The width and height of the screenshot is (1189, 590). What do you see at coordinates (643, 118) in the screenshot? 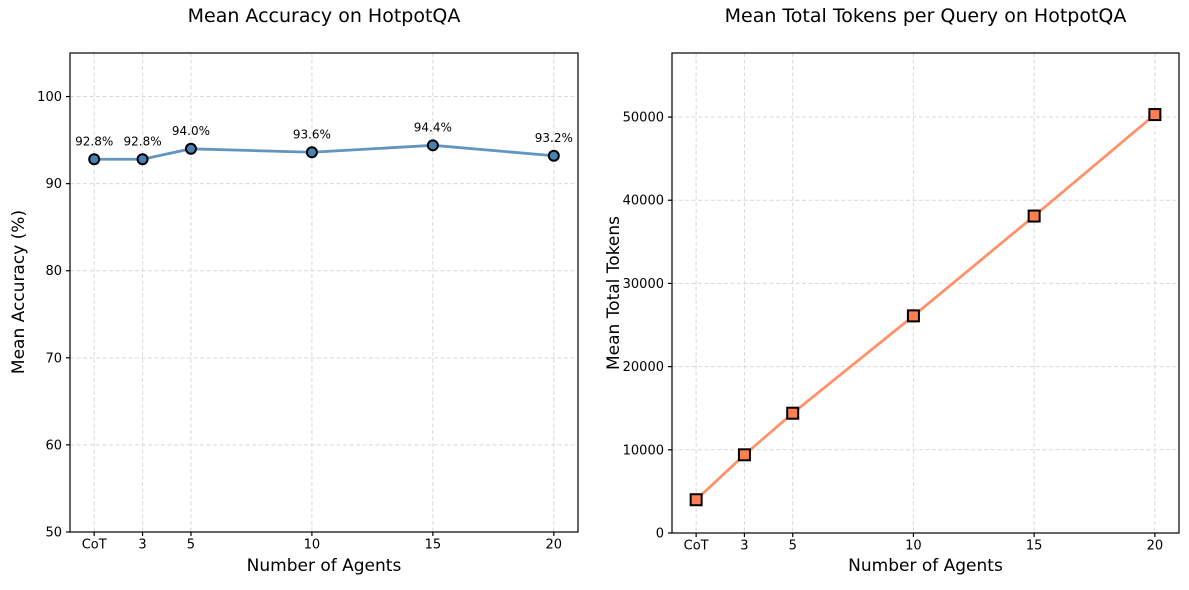
I see `y-tick-label: 50000` at bounding box center [643, 118].